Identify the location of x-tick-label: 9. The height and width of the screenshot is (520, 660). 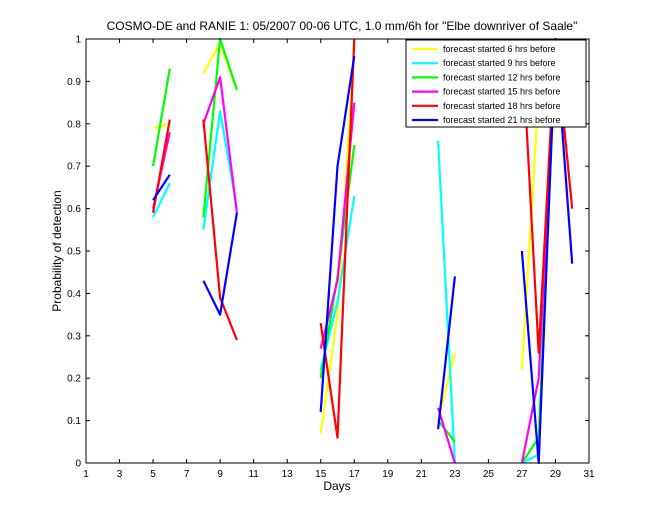
(220, 474).